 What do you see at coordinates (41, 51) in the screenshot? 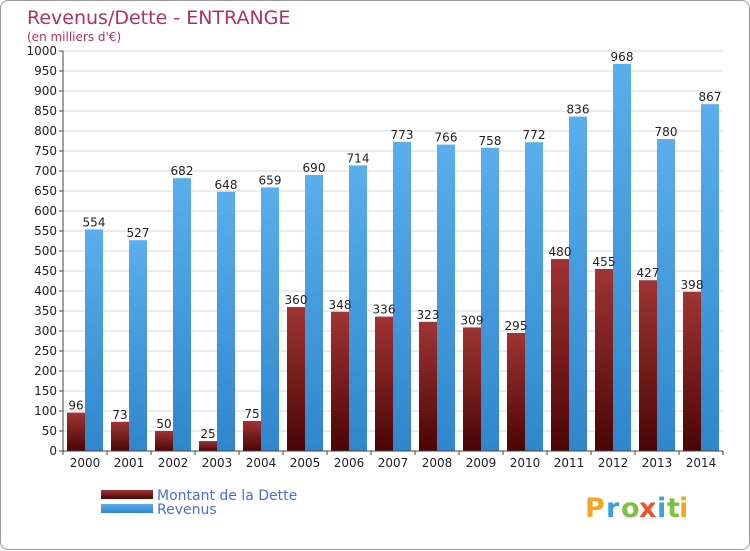
I see `y-tick-label: 1000` at bounding box center [41, 51].